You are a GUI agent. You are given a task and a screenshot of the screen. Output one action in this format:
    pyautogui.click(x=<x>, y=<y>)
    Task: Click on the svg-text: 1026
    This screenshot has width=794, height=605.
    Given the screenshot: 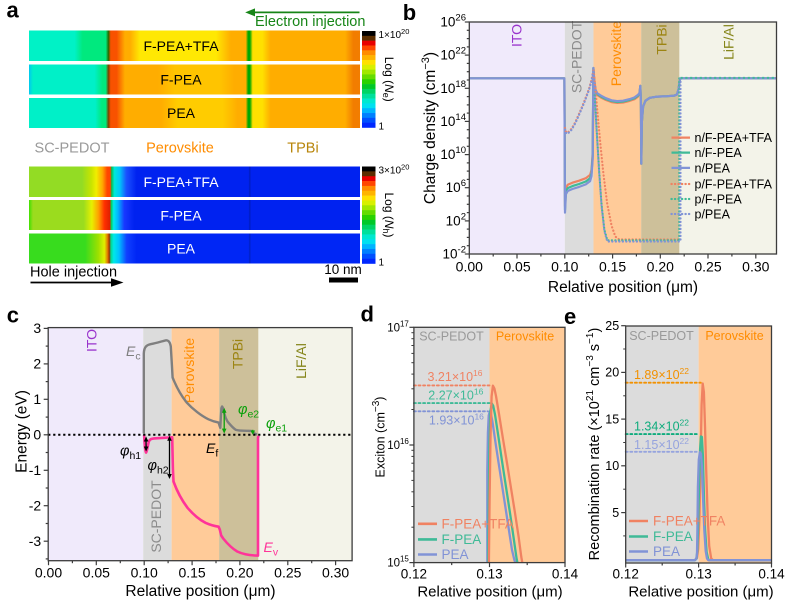 What is the action you would take?
    pyautogui.click(x=453, y=21)
    